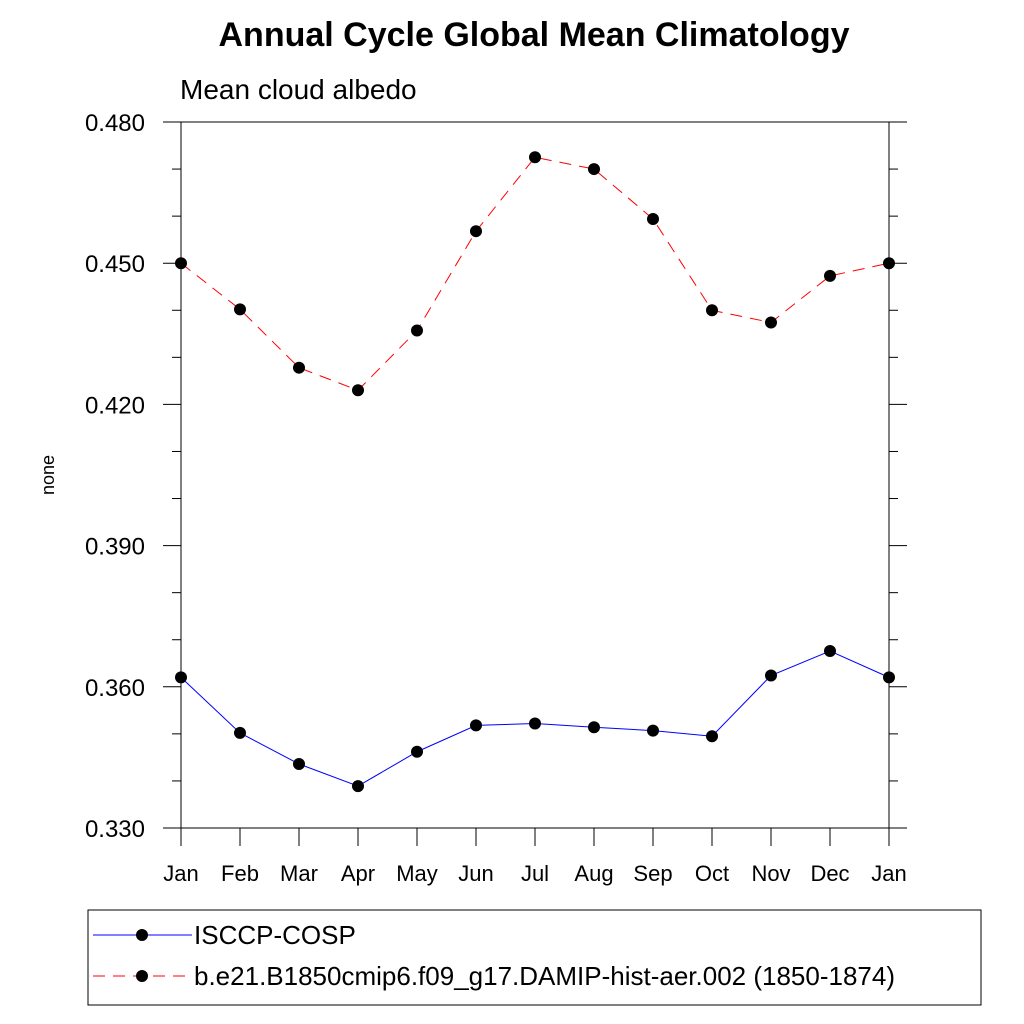 The width and height of the screenshot is (1024, 1024). I want to click on x-tick-label: May, so click(417, 873).